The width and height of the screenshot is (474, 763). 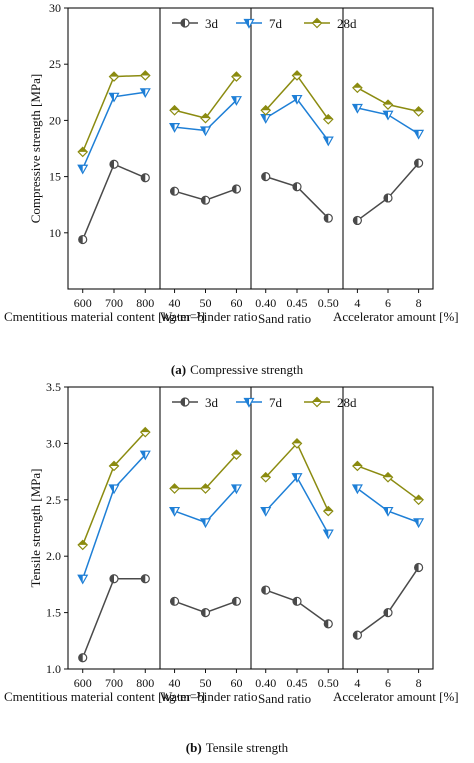 I want to click on x-axis-label-line1: Cmentitious material content [kg·m⁻³], so click(x=104, y=696).